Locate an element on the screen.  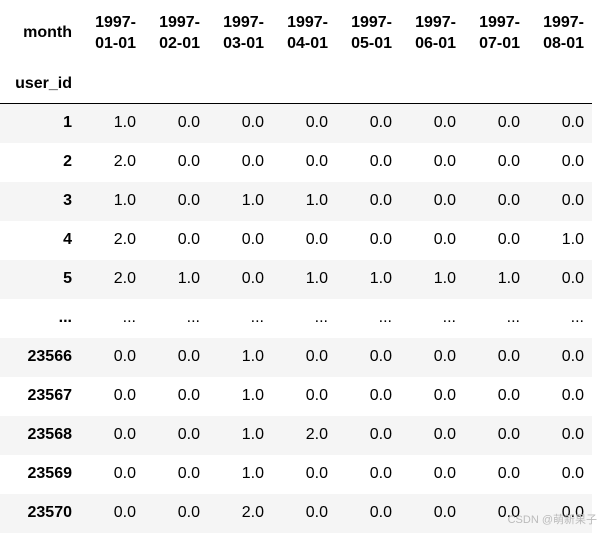
row-index: 4 is located at coordinates (67, 239).